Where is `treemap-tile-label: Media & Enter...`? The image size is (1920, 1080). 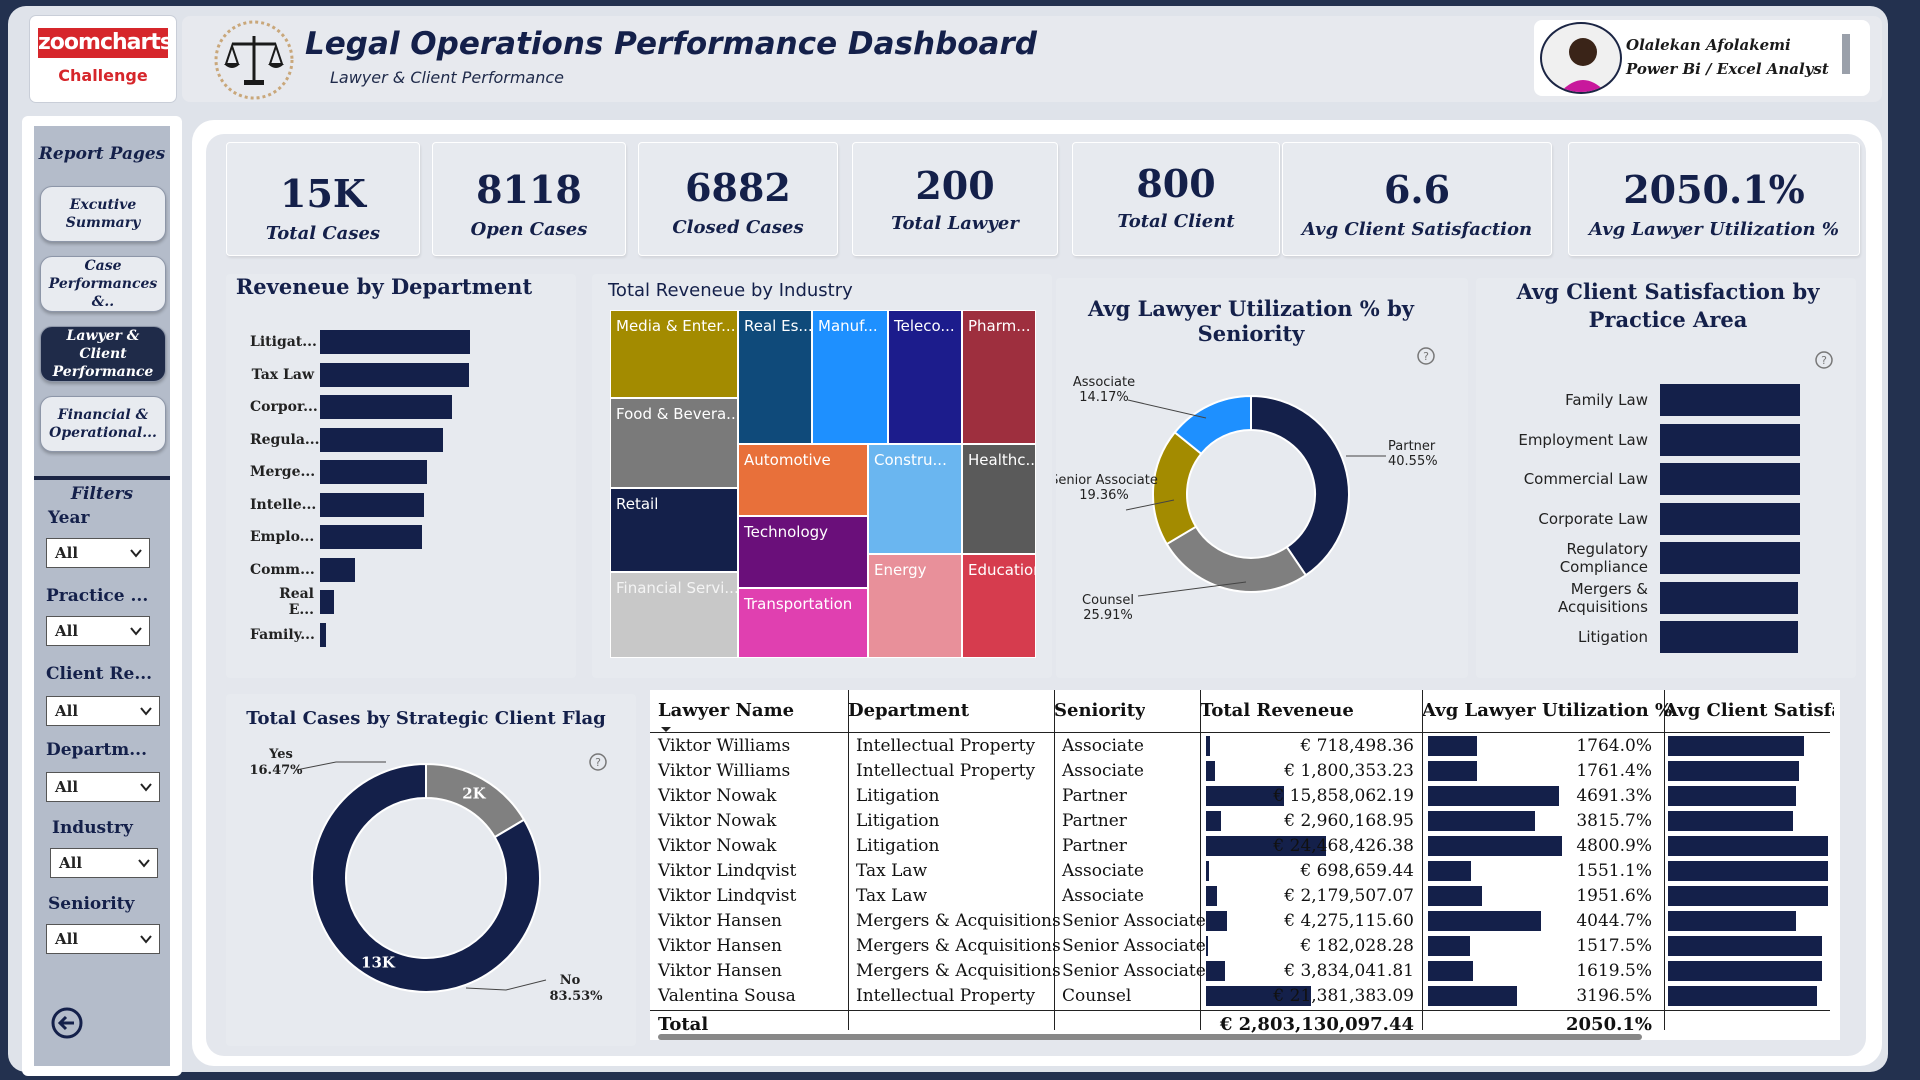
treemap-tile-label: Media & Enter... is located at coordinates (676, 326).